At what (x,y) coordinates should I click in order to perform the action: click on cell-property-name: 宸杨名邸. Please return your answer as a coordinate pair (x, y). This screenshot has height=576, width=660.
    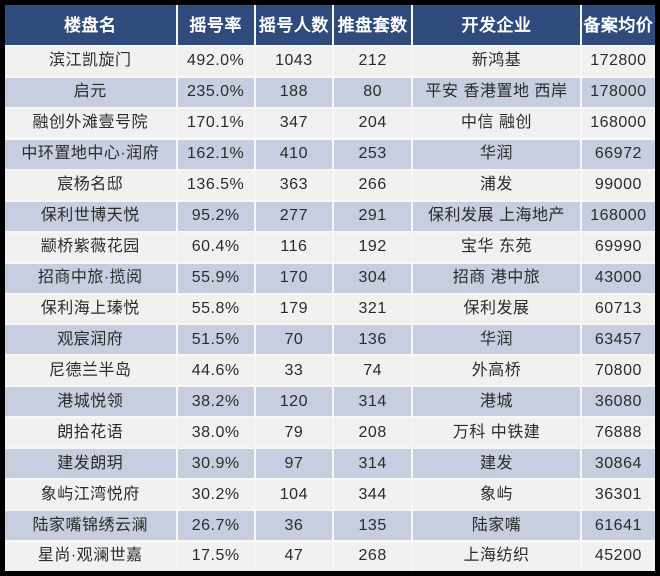
    Looking at the image, I should click on (90, 185).